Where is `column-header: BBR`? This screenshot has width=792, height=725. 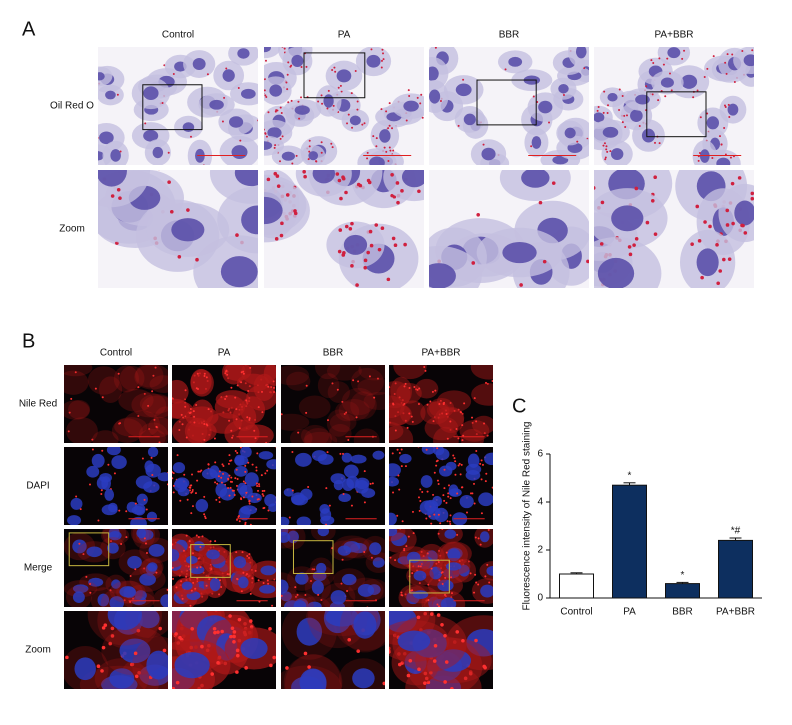 column-header: BBR is located at coordinates (509, 35).